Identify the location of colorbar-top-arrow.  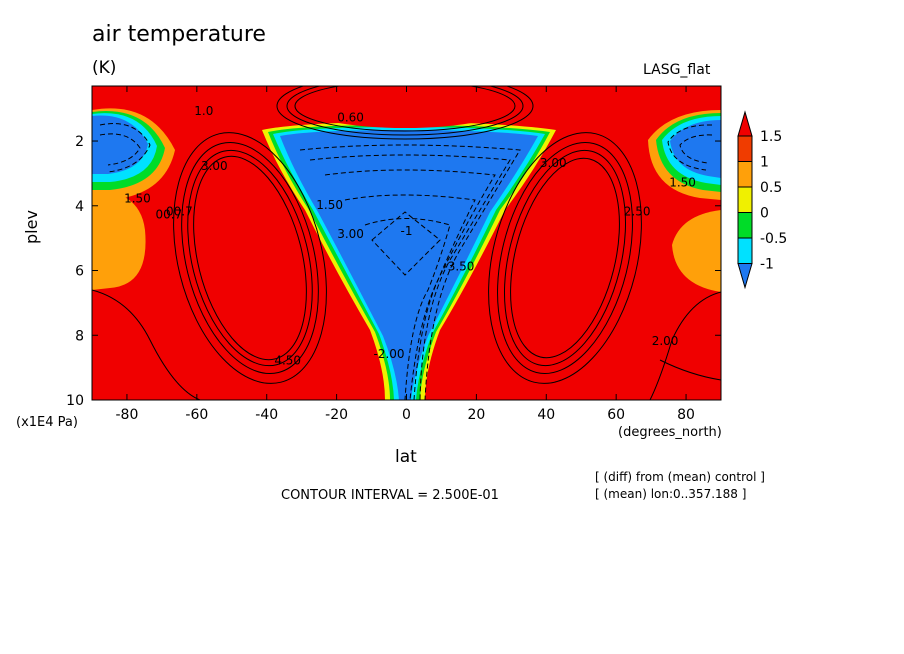
(745, 123).